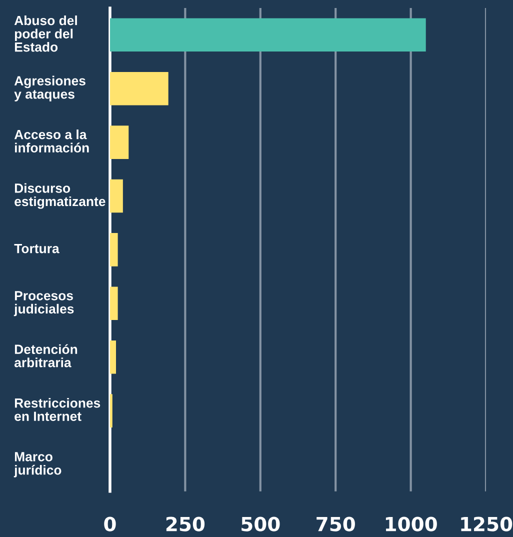  Describe the element at coordinates (185, 524) in the screenshot. I see `x-tick-label: 250` at that location.